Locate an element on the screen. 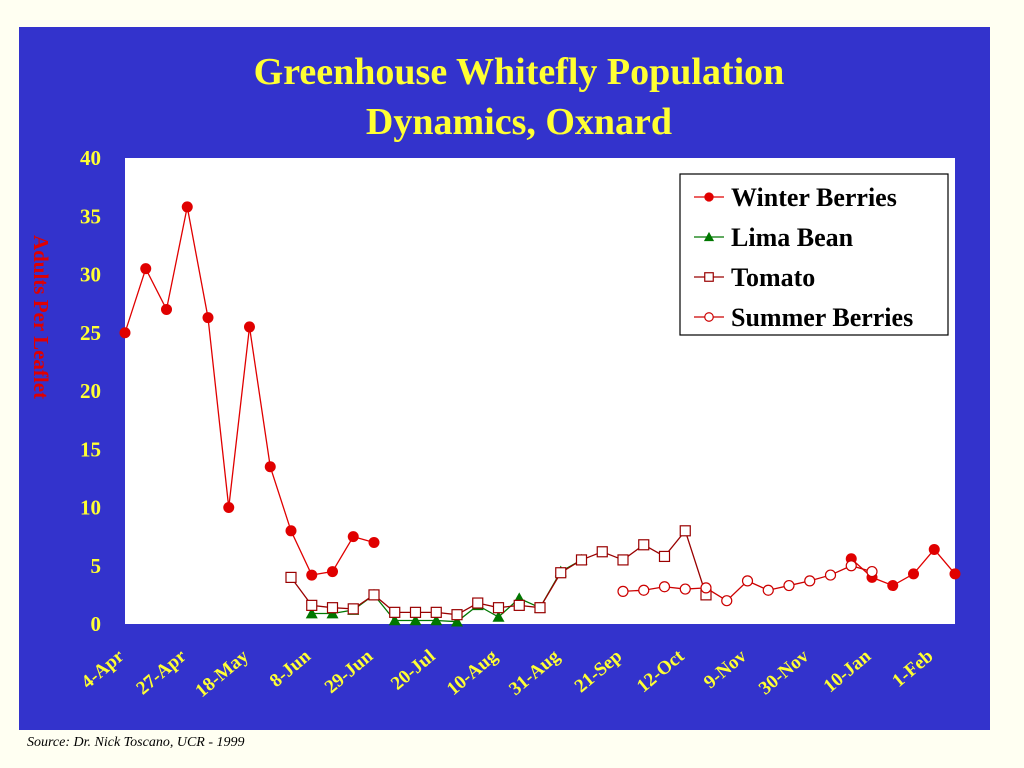 The height and width of the screenshot is (768, 1024). x-tick-label: 9-Nov is located at coordinates (725, 669).